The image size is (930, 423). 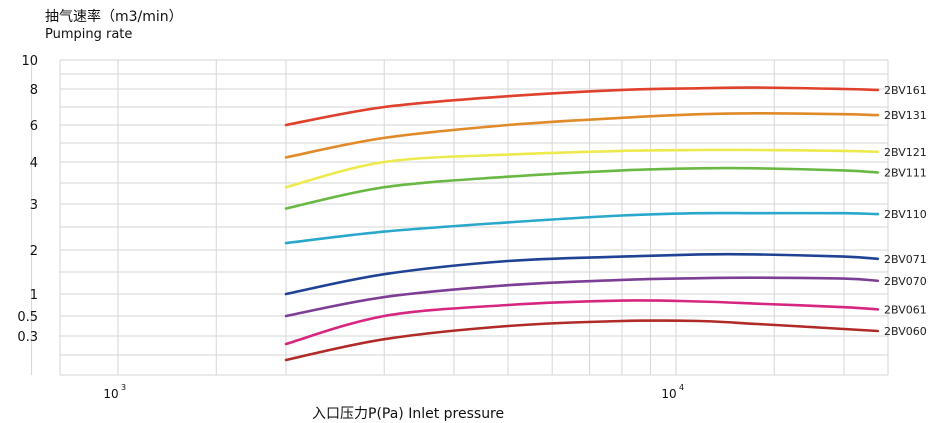 What do you see at coordinates (905, 281) in the screenshot?
I see `series-label-2bv070: 2BV070` at bounding box center [905, 281].